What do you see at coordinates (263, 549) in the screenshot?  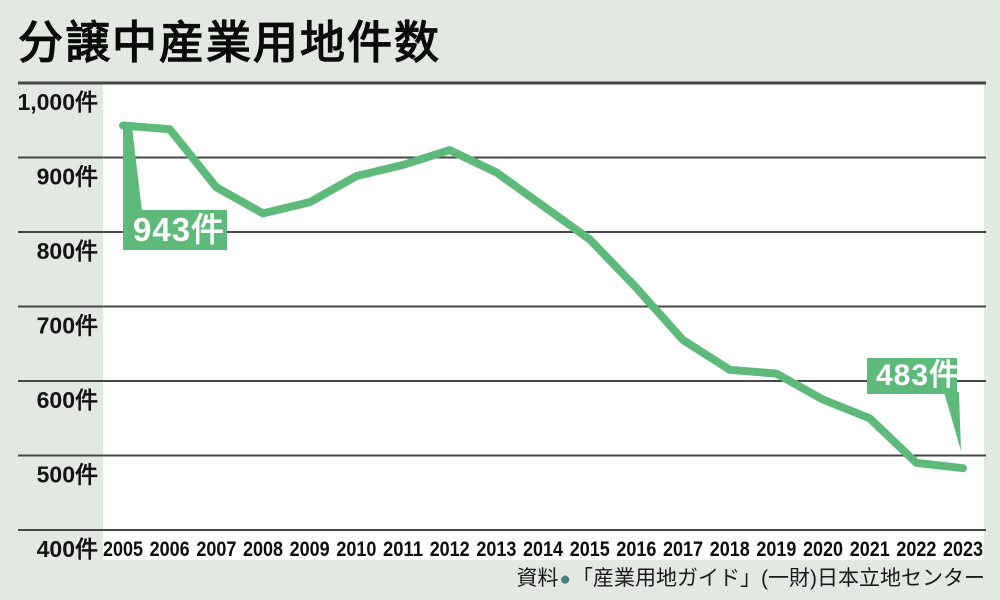 I see `x-axis-label: 2008` at bounding box center [263, 549].